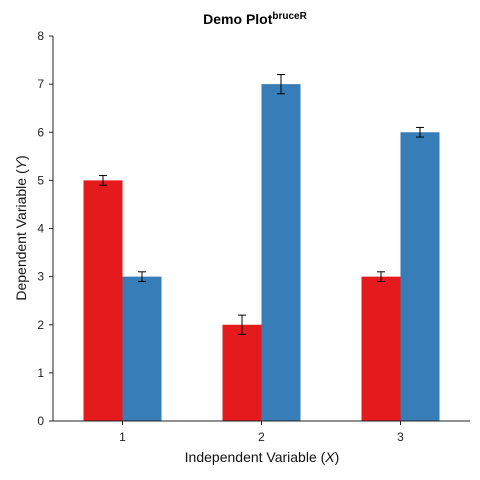 The width and height of the screenshot is (480, 480). Describe the element at coordinates (122, 437) in the screenshot. I see `x-tick-label: 1` at that location.